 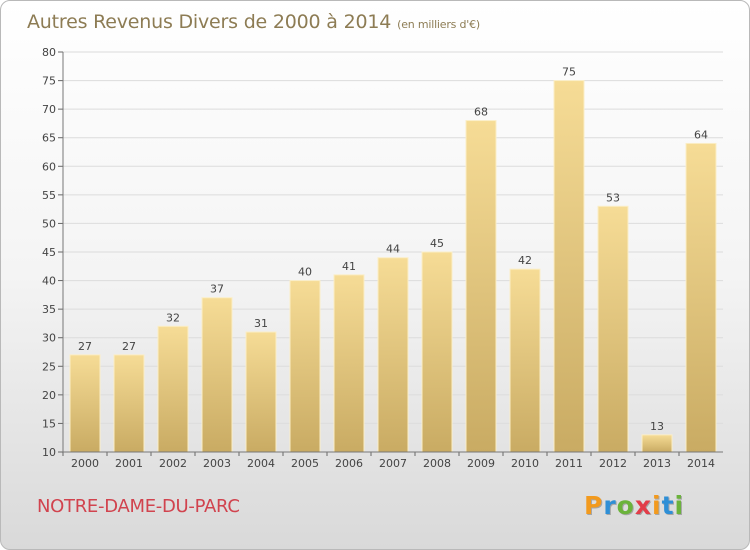 I want to click on x-tick-label: 2005, so click(x=305, y=463).